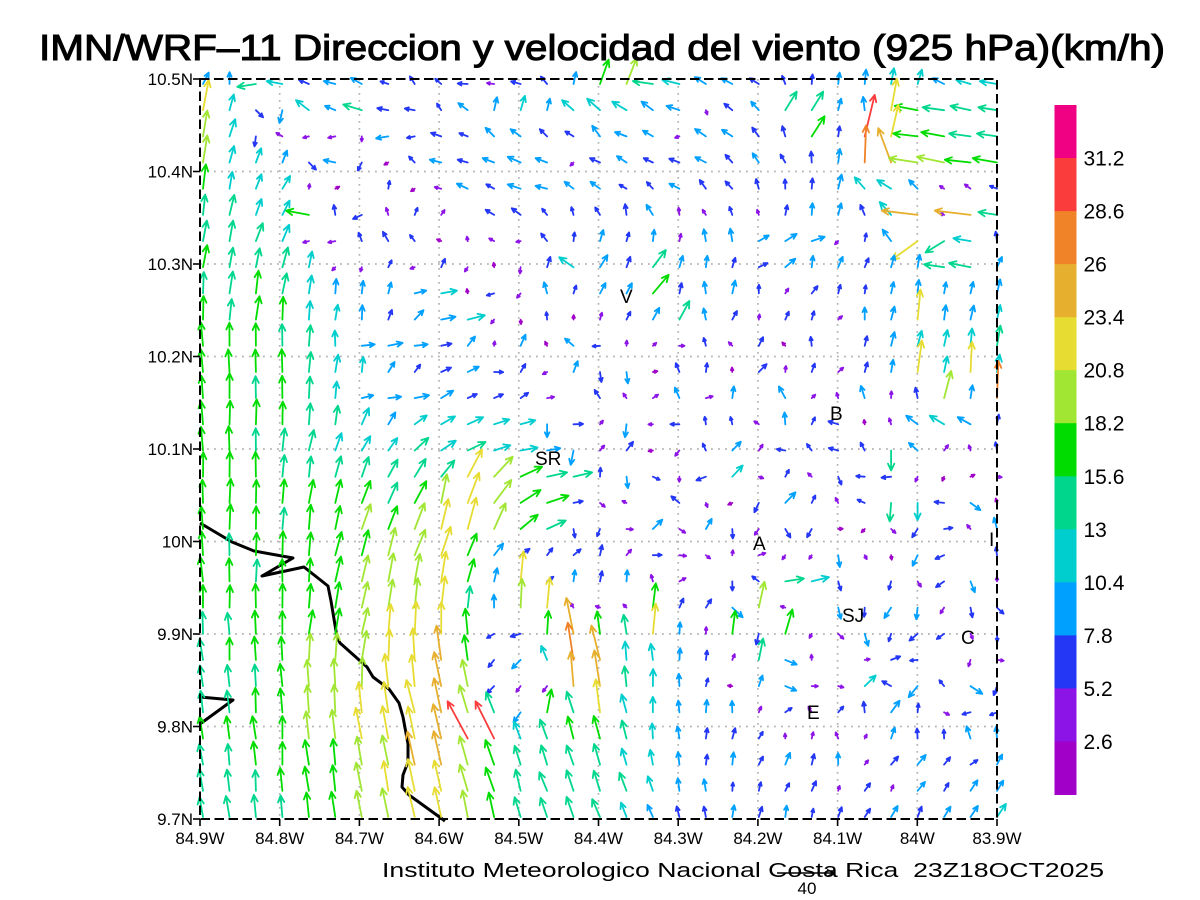 This screenshot has width=1200, height=900. What do you see at coordinates (177, 542) in the screenshot?
I see `svg-text: 10N` at bounding box center [177, 542].